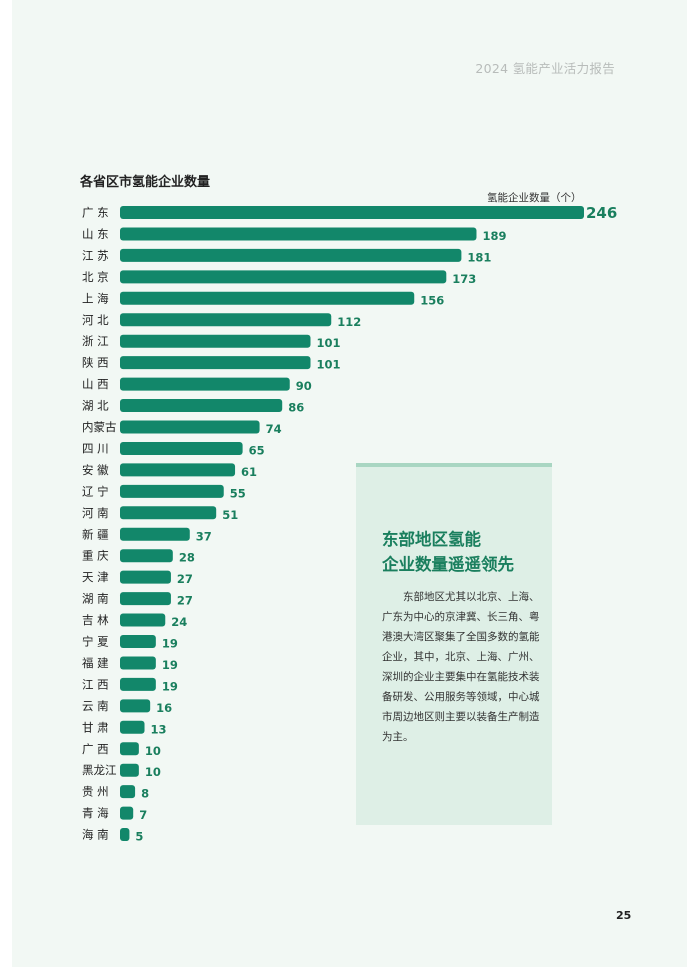 This screenshot has width=687, height=967. I want to click on category-label: 湖 南, so click(95, 599).